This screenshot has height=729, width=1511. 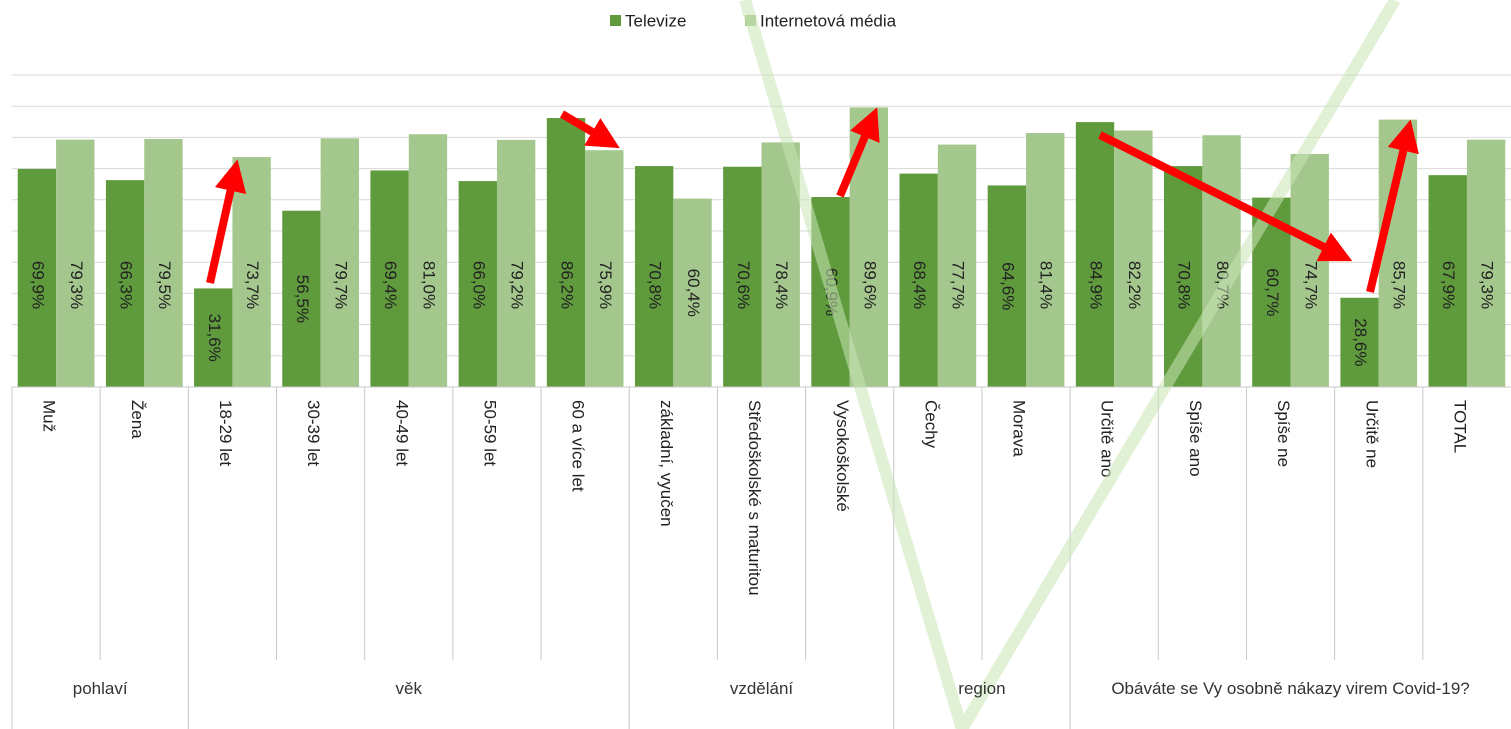 I want to click on group-label: věk, so click(x=409, y=688).